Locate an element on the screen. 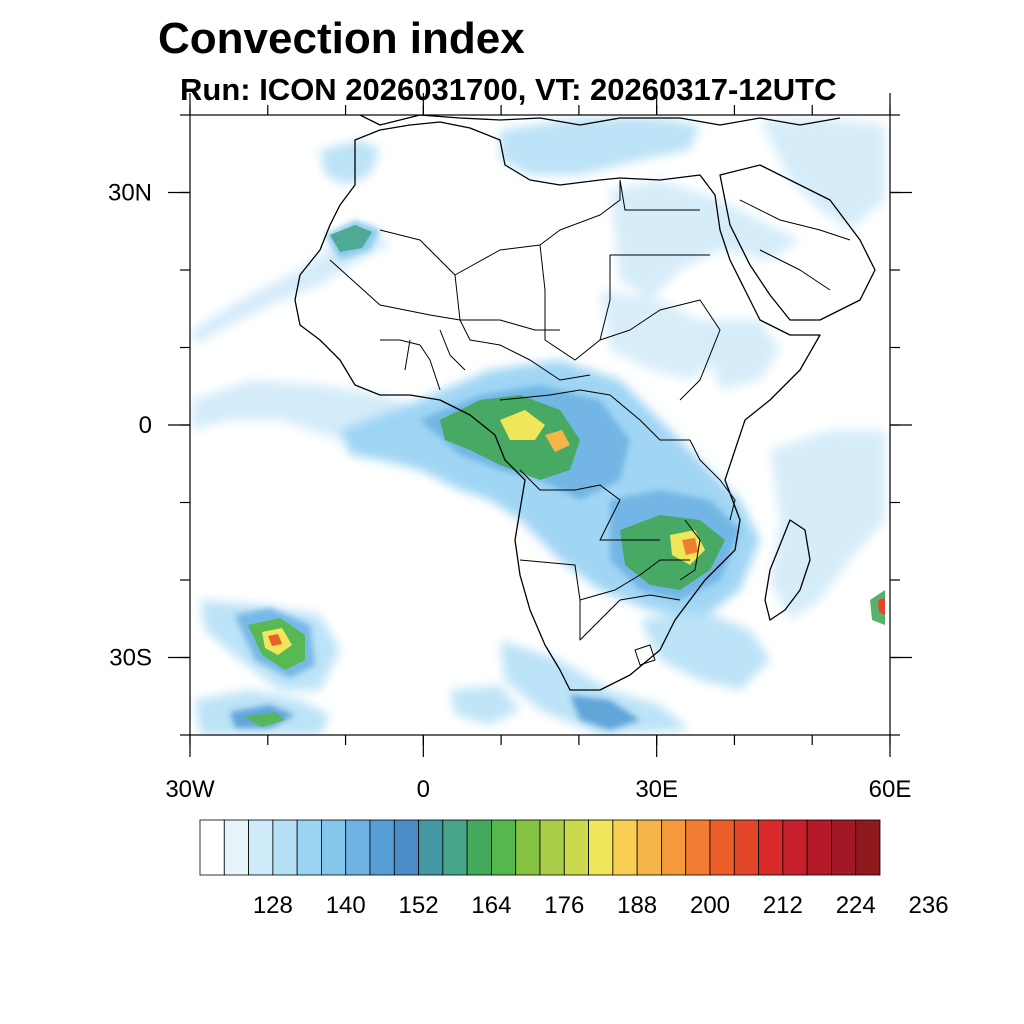  madagascar-coastline is located at coordinates (787, 570).